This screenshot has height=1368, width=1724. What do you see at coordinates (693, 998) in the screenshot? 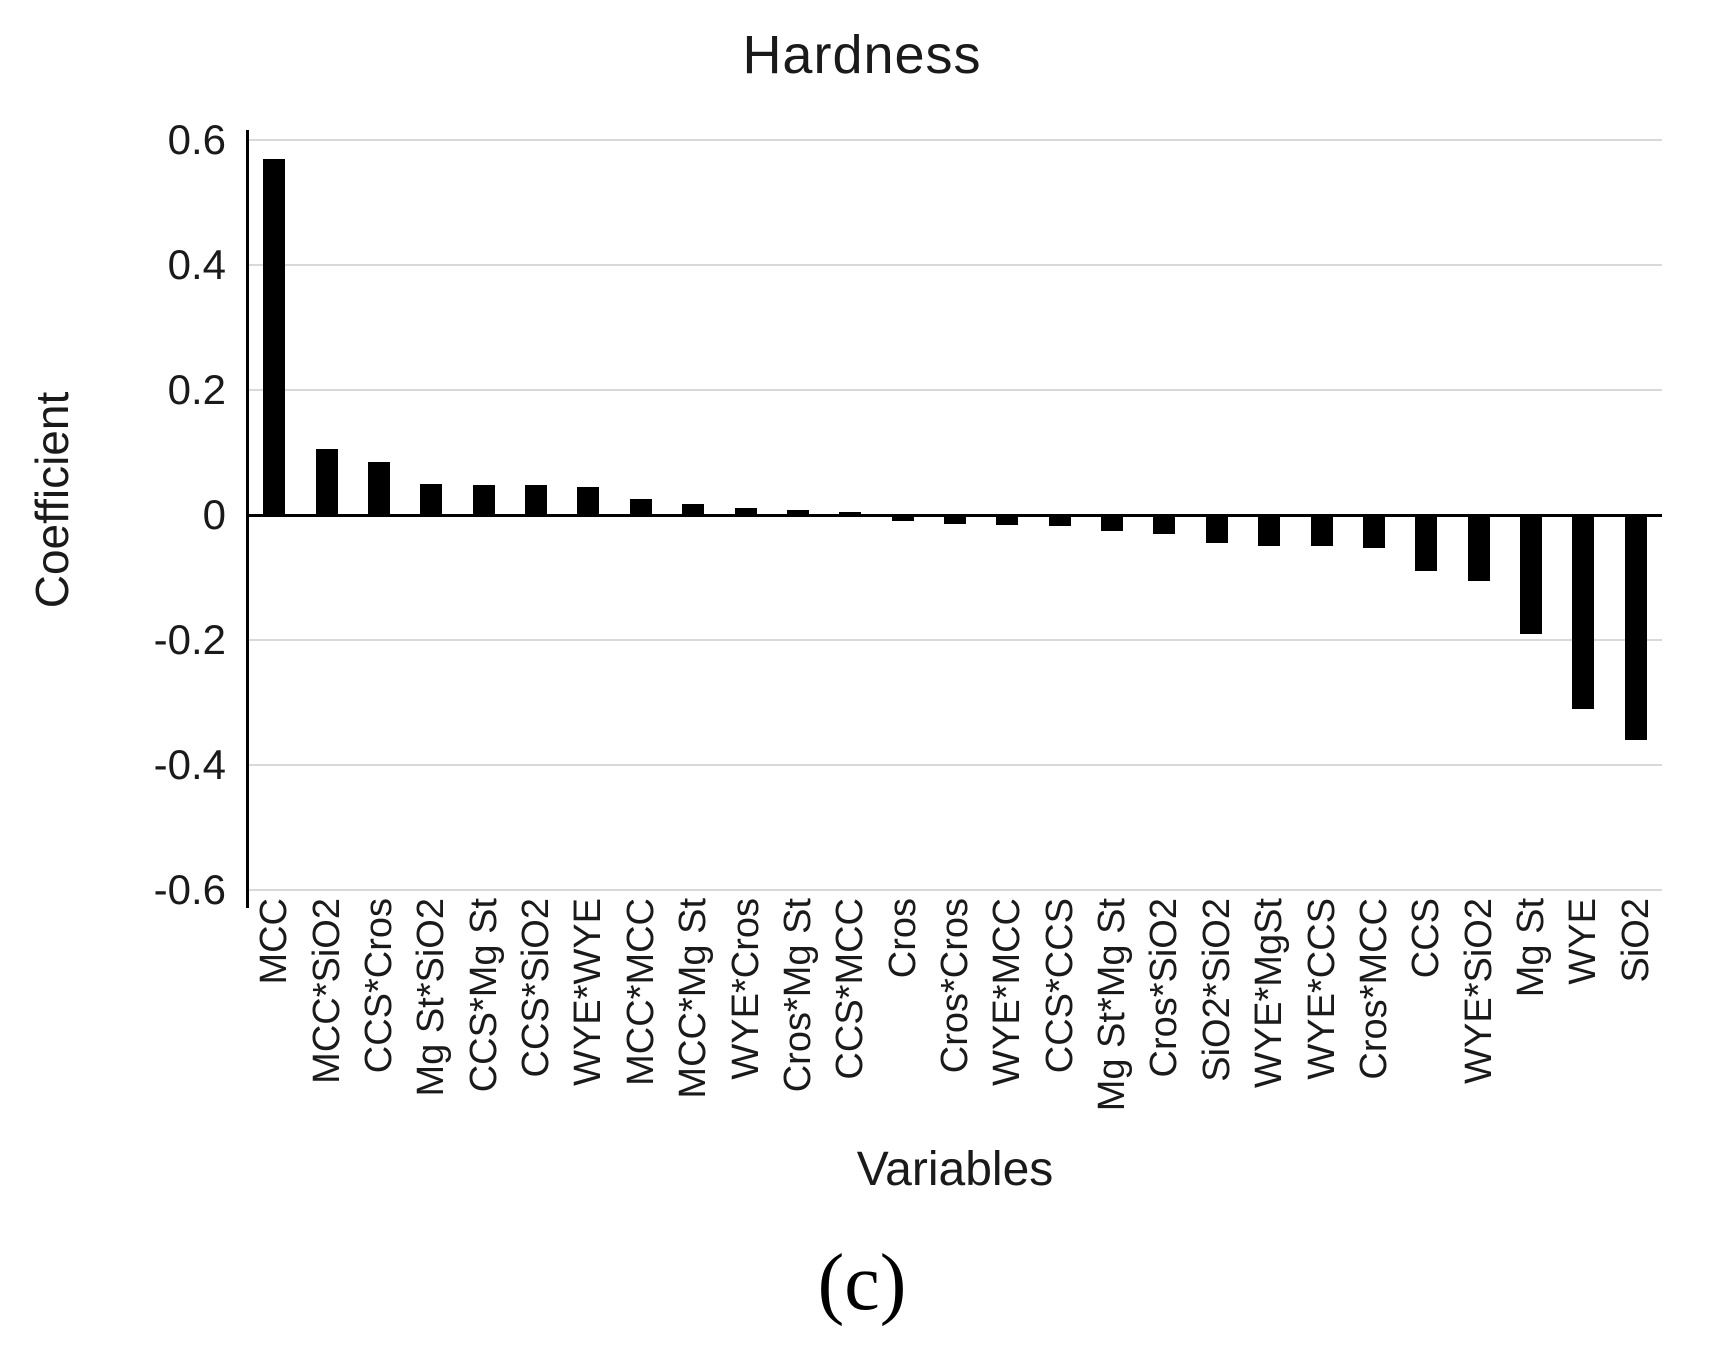
I see `x-tick-label-text: MCC*Mg St` at bounding box center [693, 998].